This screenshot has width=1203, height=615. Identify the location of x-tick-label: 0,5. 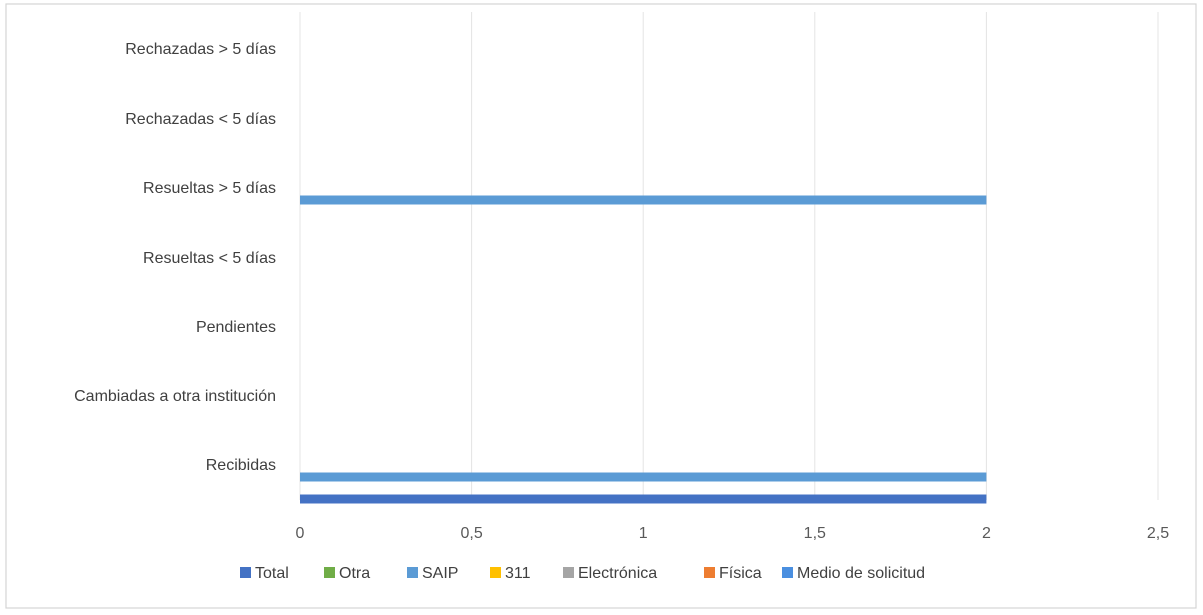
(471, 533).